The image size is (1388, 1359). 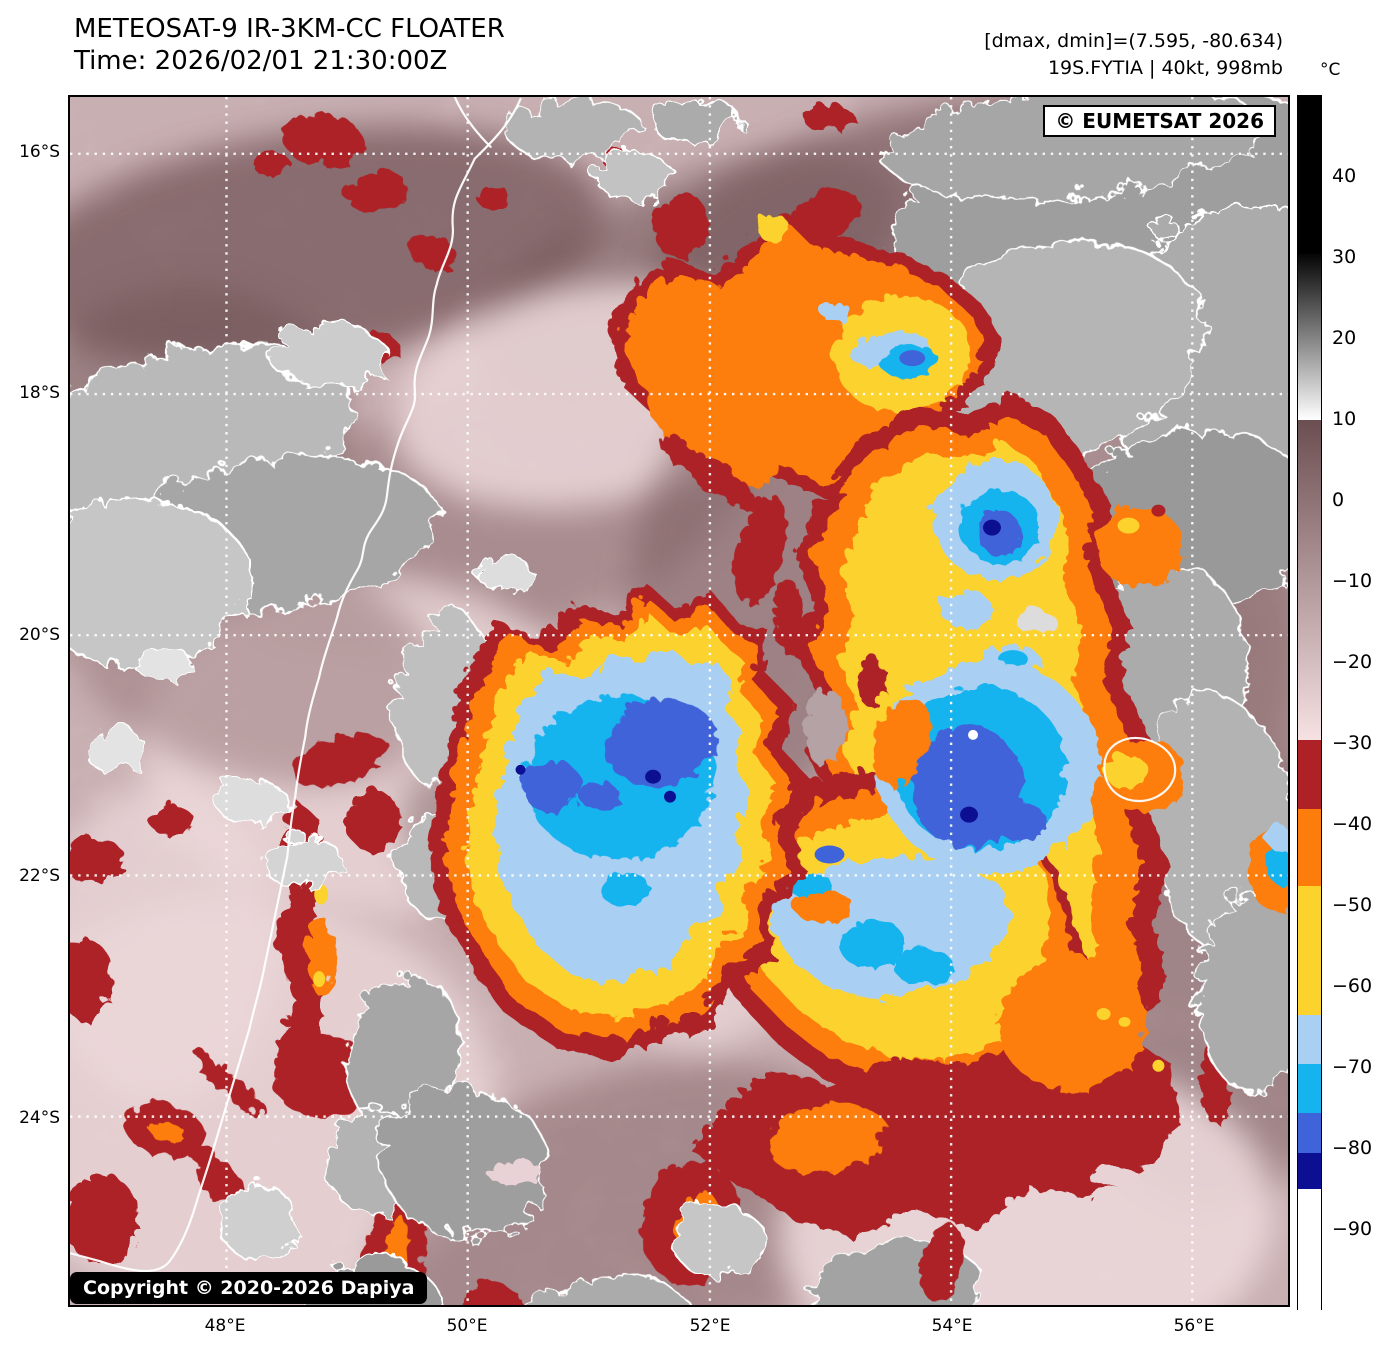 I want to click on lon-tick-label: 56°E, so click(x=1194, y=1326).